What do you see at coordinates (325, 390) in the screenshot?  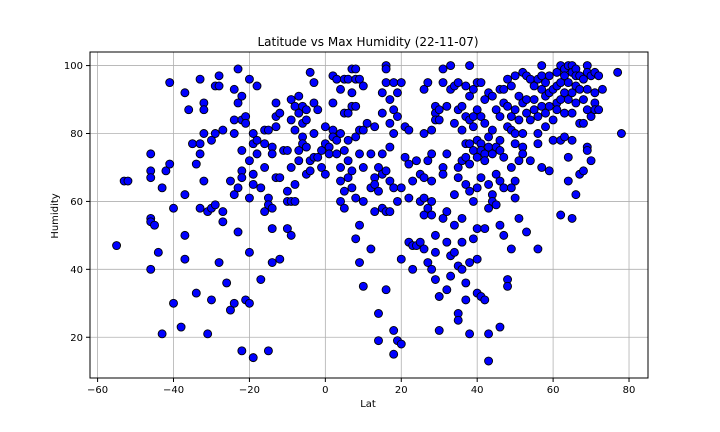 I see `x-tick-label: 0` at bounding box center [325, 390].